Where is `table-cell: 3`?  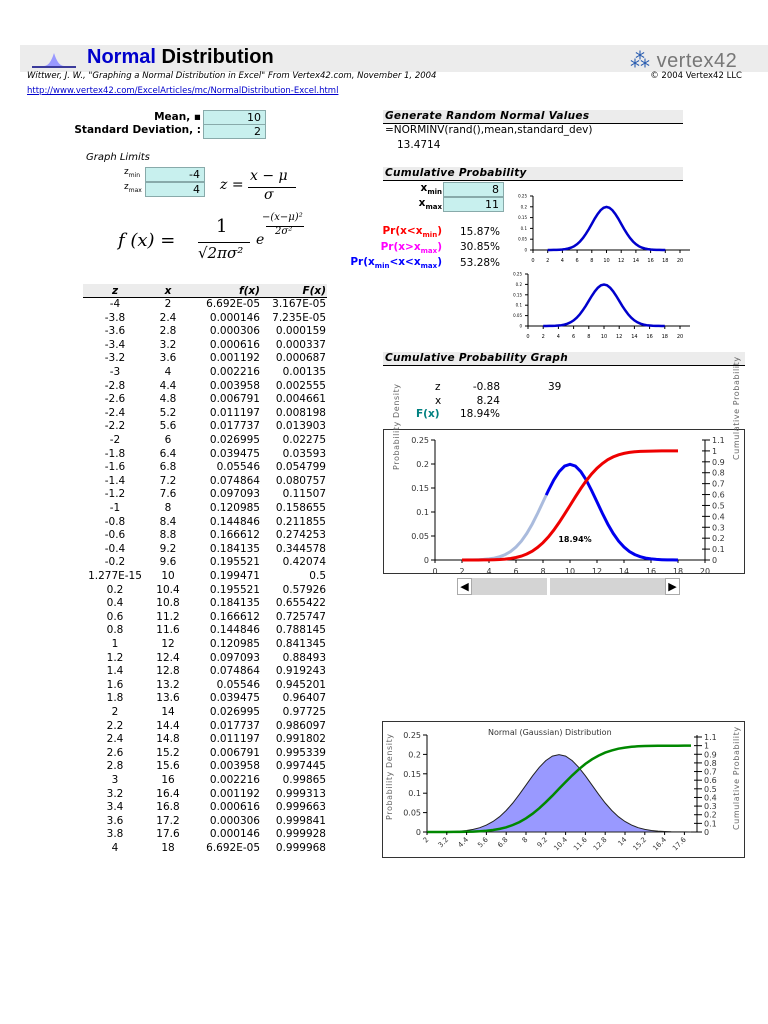 table-cell: 3 is located at coordinates (115, 780).